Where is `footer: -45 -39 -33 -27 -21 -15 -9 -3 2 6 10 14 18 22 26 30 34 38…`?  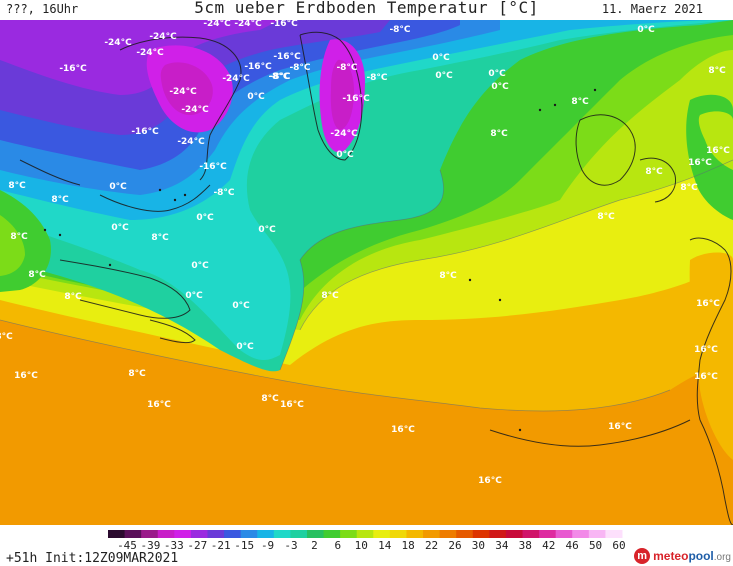 footer: -45 -39 -33 -27 -21 -15 -9 -3 2 6 10 14 18 22 26 30 34 38… is located at coordinates (366, 545).